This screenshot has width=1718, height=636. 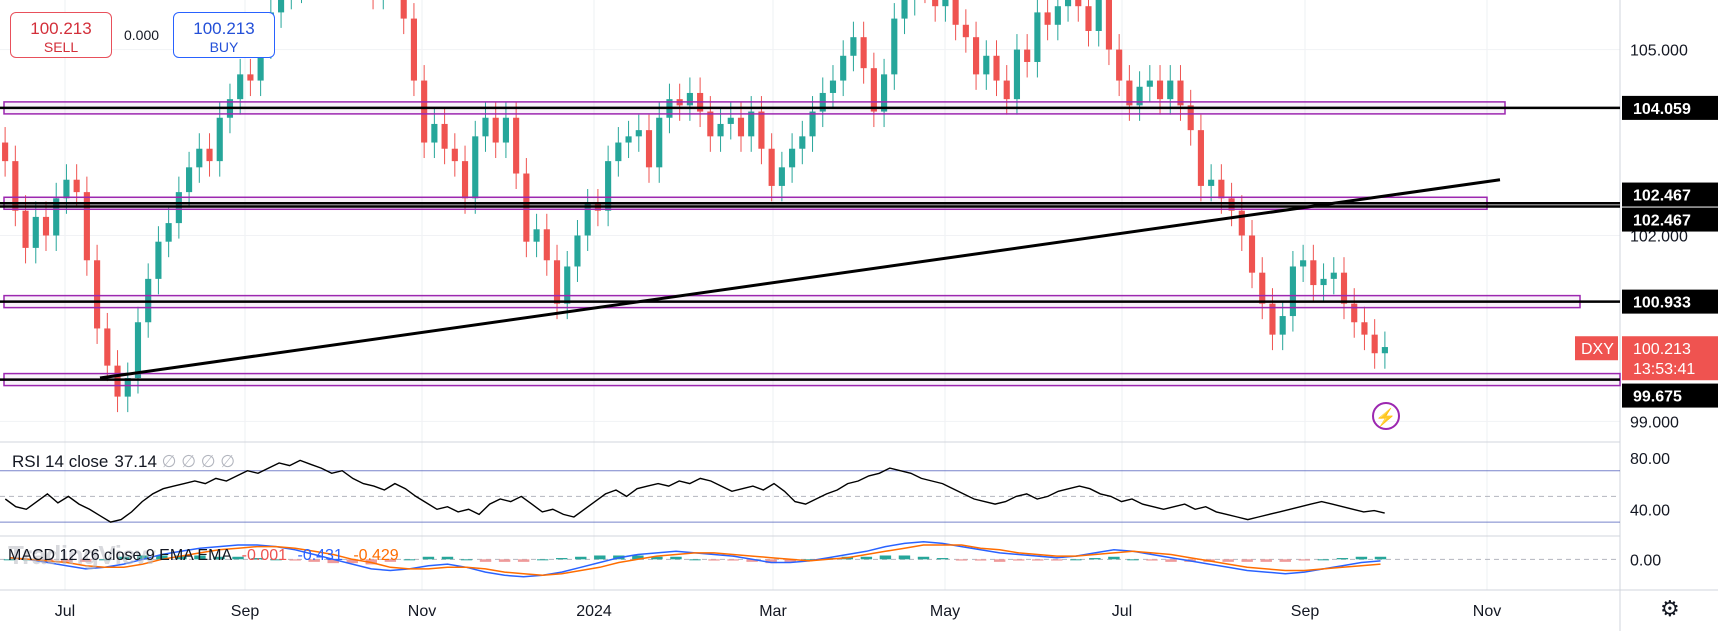 What do you see at coordinates (1659, 236) in the screenshot?
I see `price-tick-label: 102.000` at bounding box center [1659, 236].